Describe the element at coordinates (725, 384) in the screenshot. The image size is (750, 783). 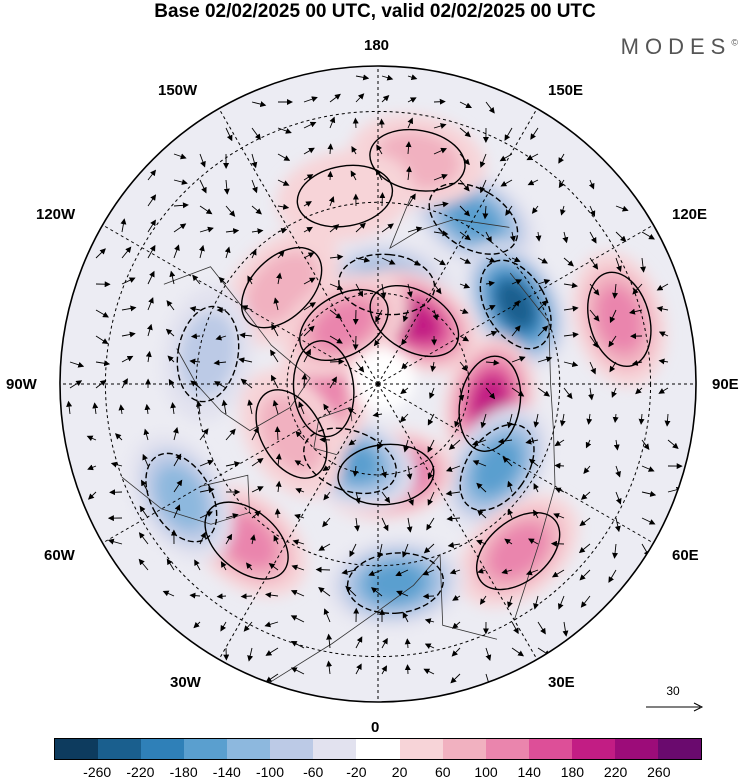
I see `lon-label-90e: 90E` at that location.